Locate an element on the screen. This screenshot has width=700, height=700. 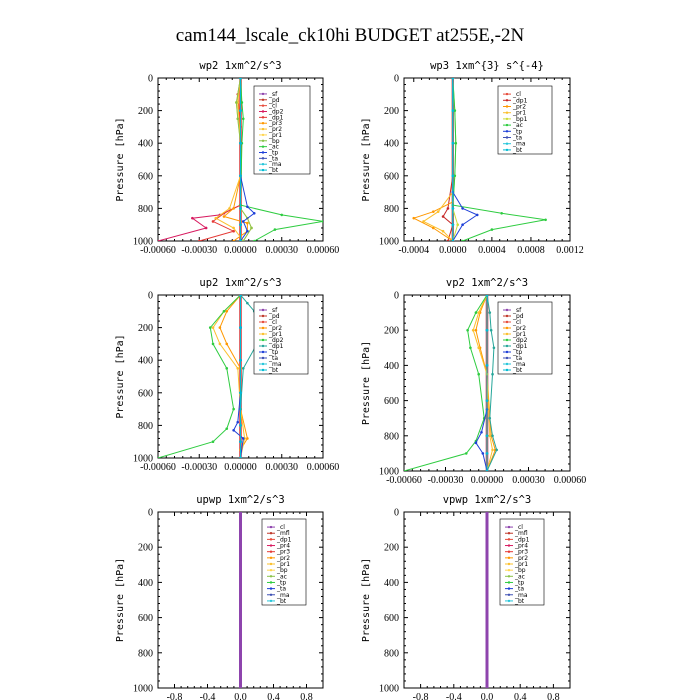
x-tick-label: 0.00030 is located at coordinates (282, 250).